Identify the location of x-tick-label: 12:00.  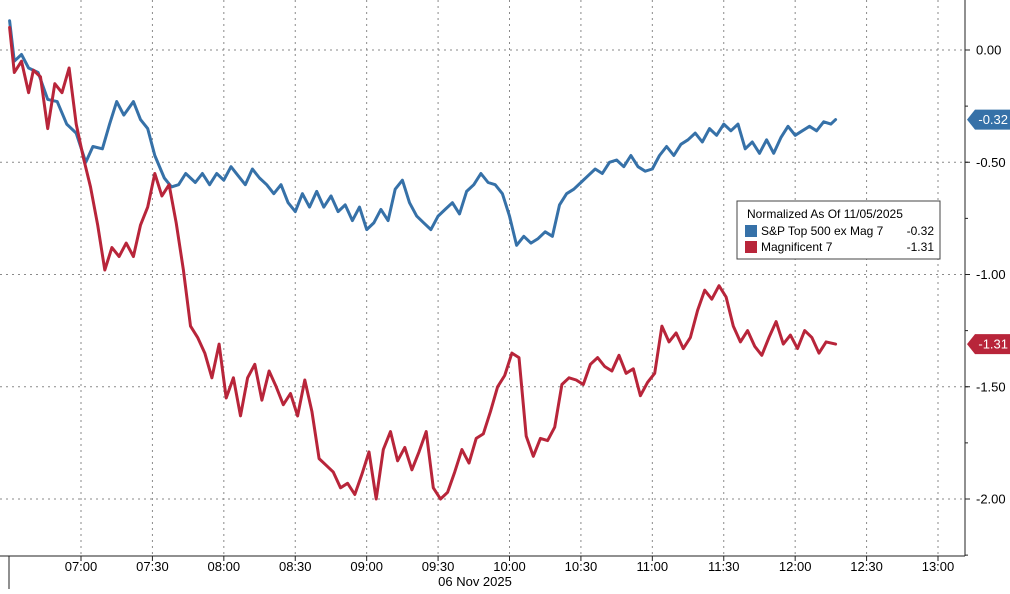
(795, 566).